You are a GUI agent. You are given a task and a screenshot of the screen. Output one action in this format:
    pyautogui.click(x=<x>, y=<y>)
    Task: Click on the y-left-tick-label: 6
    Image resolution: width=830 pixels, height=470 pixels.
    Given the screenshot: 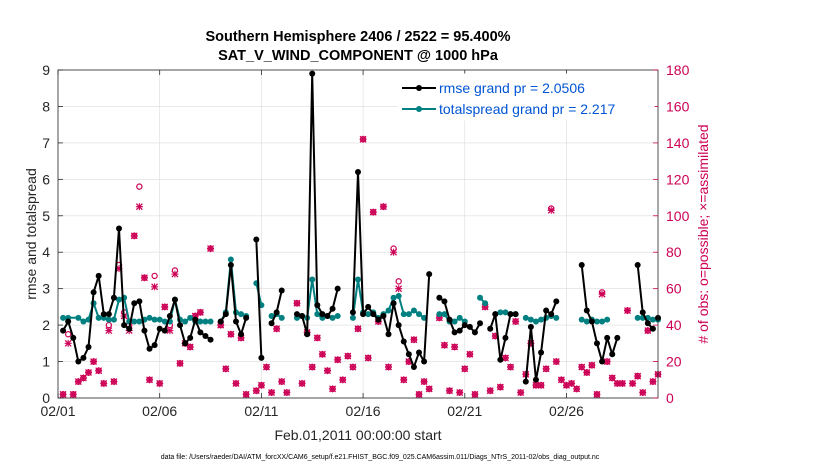 What is the action you would take?
    pyautogui.click(x=46, y=179)
    